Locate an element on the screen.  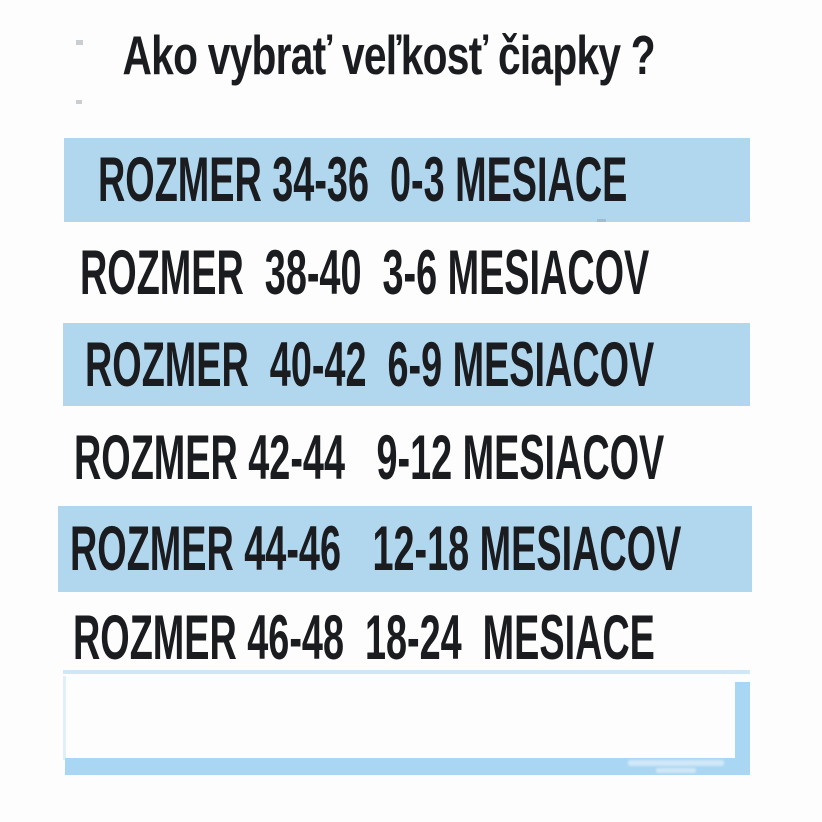
watermark-smudge-line2 is located at coordinates (676, 770).